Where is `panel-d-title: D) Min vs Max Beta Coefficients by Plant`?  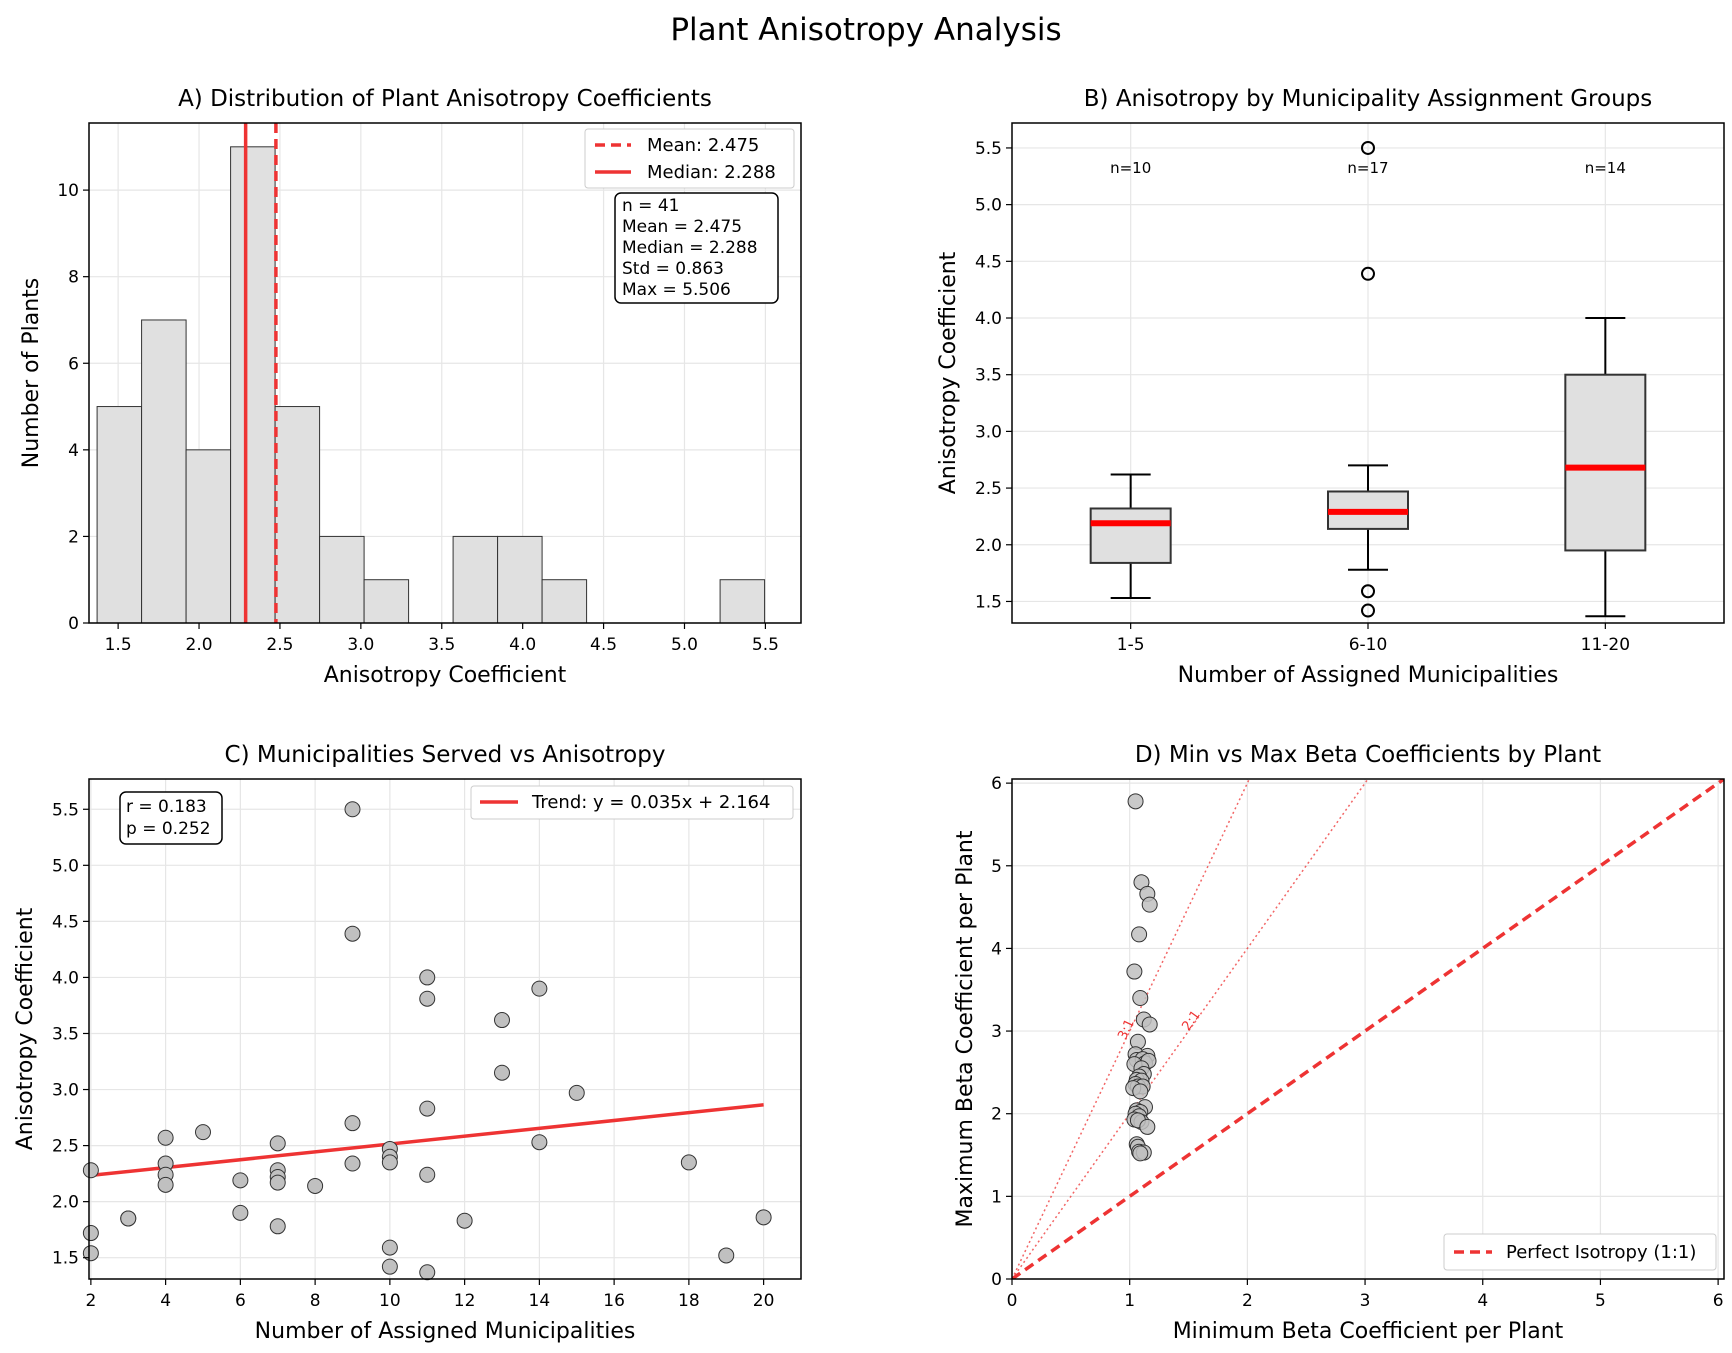 panel-d-title: D) Min vs Max Beta Coefficients by Plant is located at coordinates (1368, 755).